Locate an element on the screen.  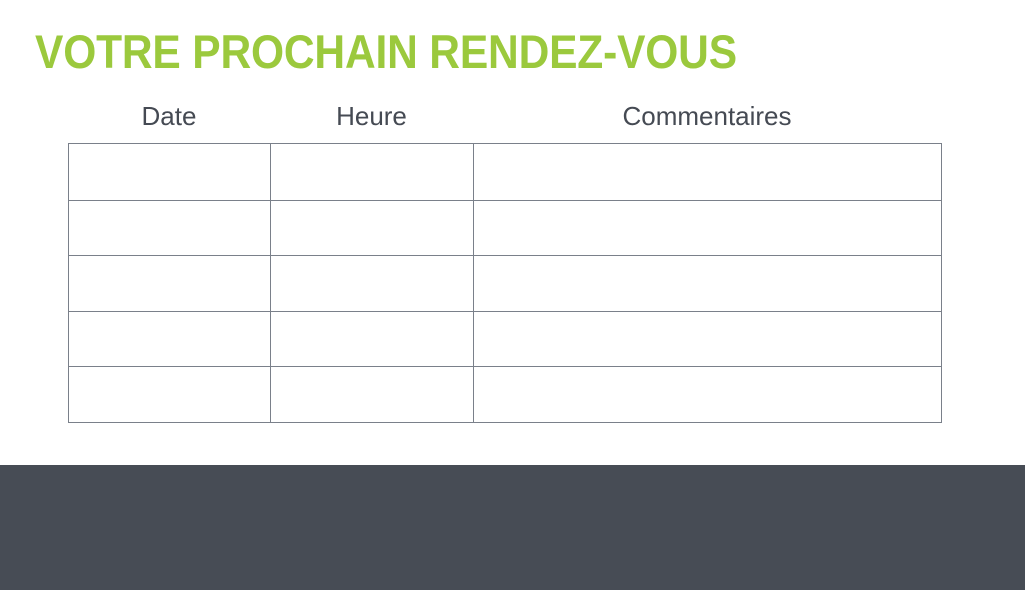
page-title: VOTRE PROCHAIN RENDEZ-VOUS is located at coordinates (386, 51).